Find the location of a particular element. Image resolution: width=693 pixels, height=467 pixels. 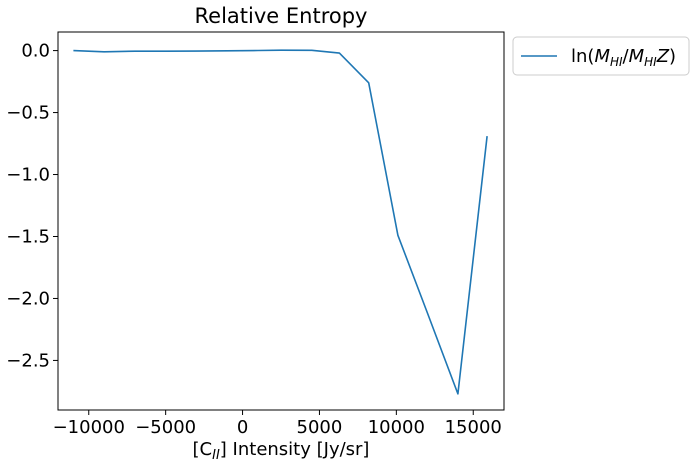

x-tick-label: 10000 is located at coordinates (396, 427).